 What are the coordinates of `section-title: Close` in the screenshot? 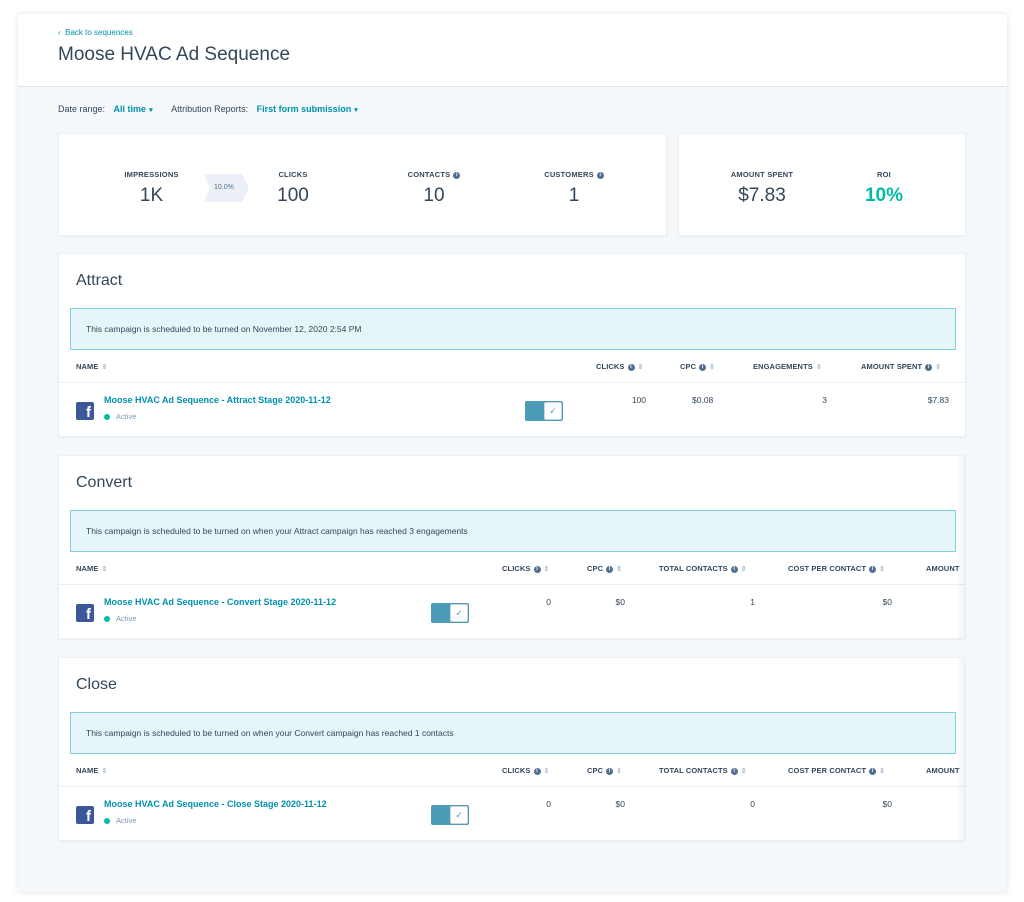 It's located at (96, 684).